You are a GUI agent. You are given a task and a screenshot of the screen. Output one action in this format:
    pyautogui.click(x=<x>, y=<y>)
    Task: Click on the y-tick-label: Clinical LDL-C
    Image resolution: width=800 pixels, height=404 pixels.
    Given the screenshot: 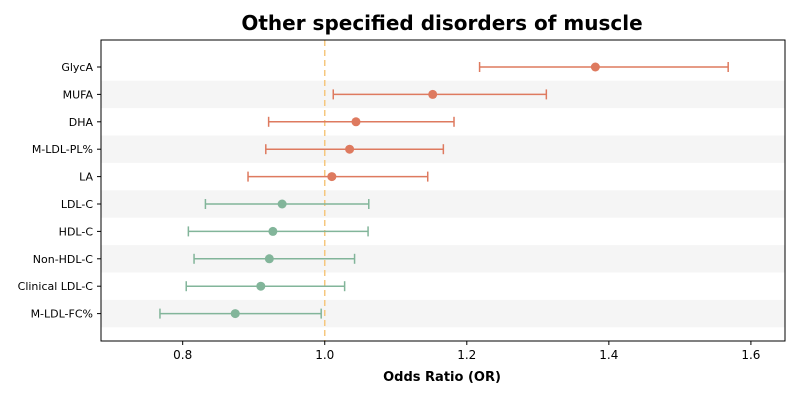 What is the action you would take?
    pyautogui.click(x=56, y=286)
    